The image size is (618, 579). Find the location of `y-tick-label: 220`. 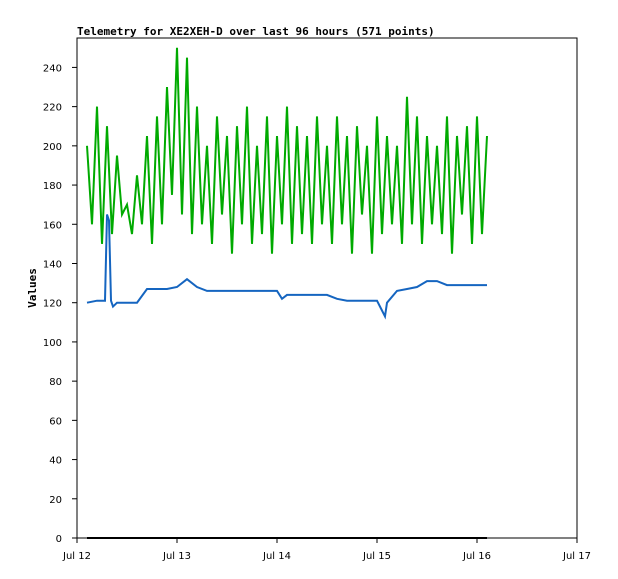

y-tick-label: 220 is located at coordinates (52, 108).